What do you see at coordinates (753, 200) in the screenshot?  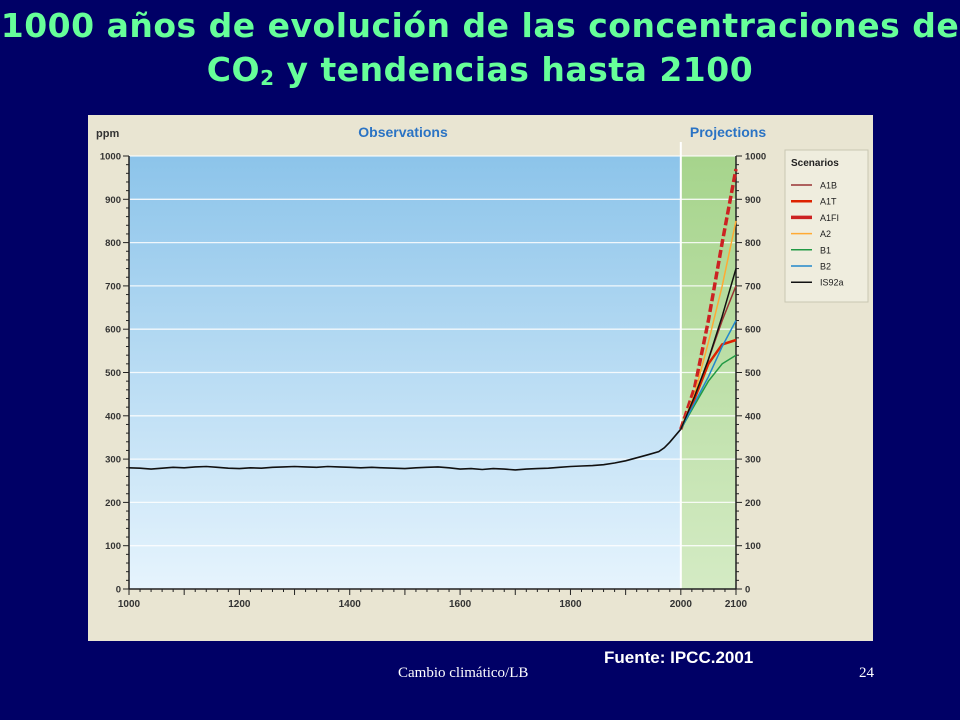 I see `y-tick-label-right-900: 900` at bounding box center [753, 200].